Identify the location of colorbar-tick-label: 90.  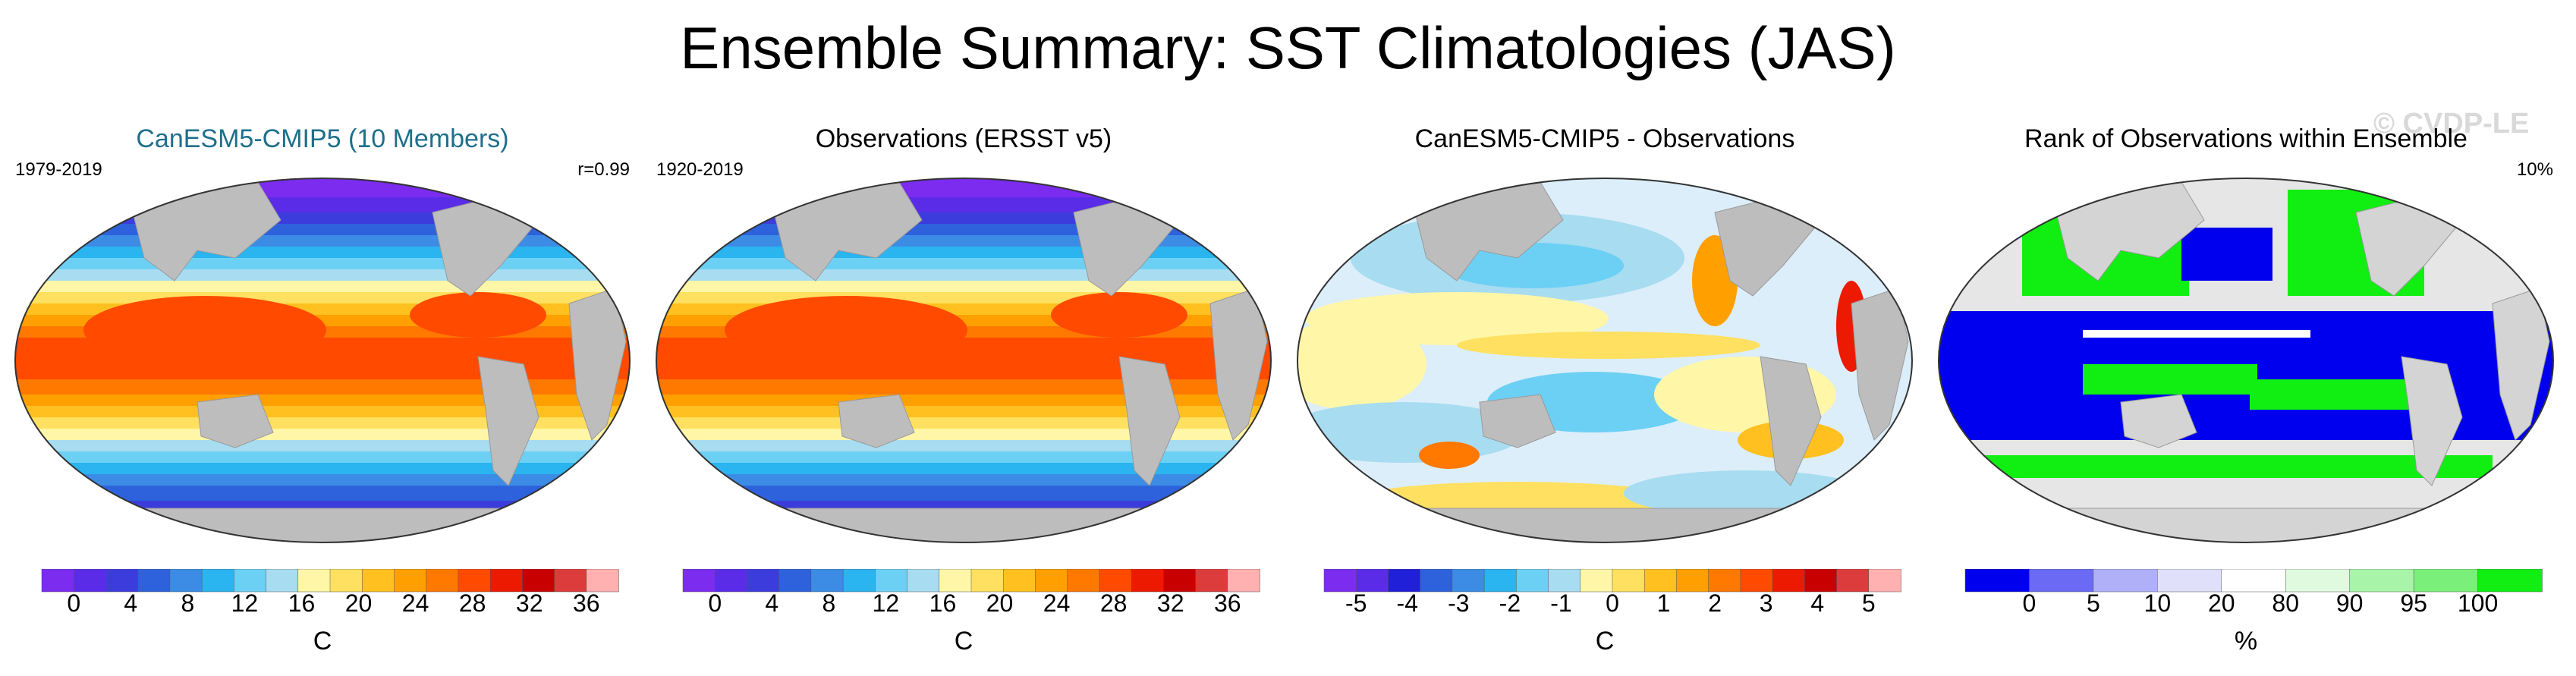
(2350, 603).